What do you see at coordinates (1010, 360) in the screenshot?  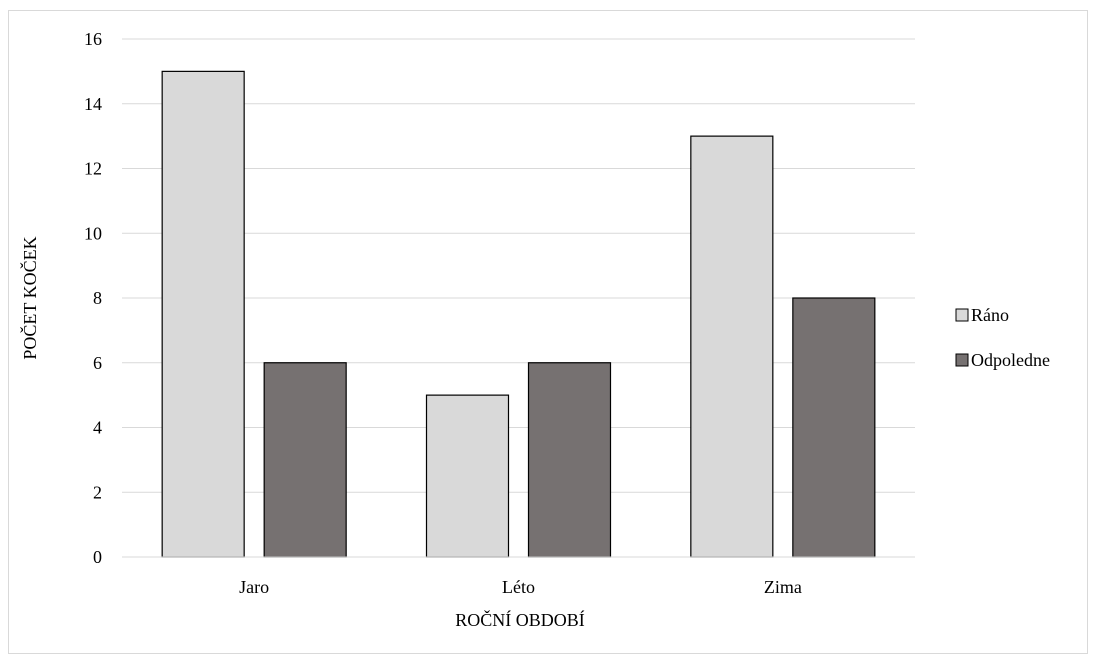 I see `legend-label: Odpoledne` at bounding box center [1010, 360].